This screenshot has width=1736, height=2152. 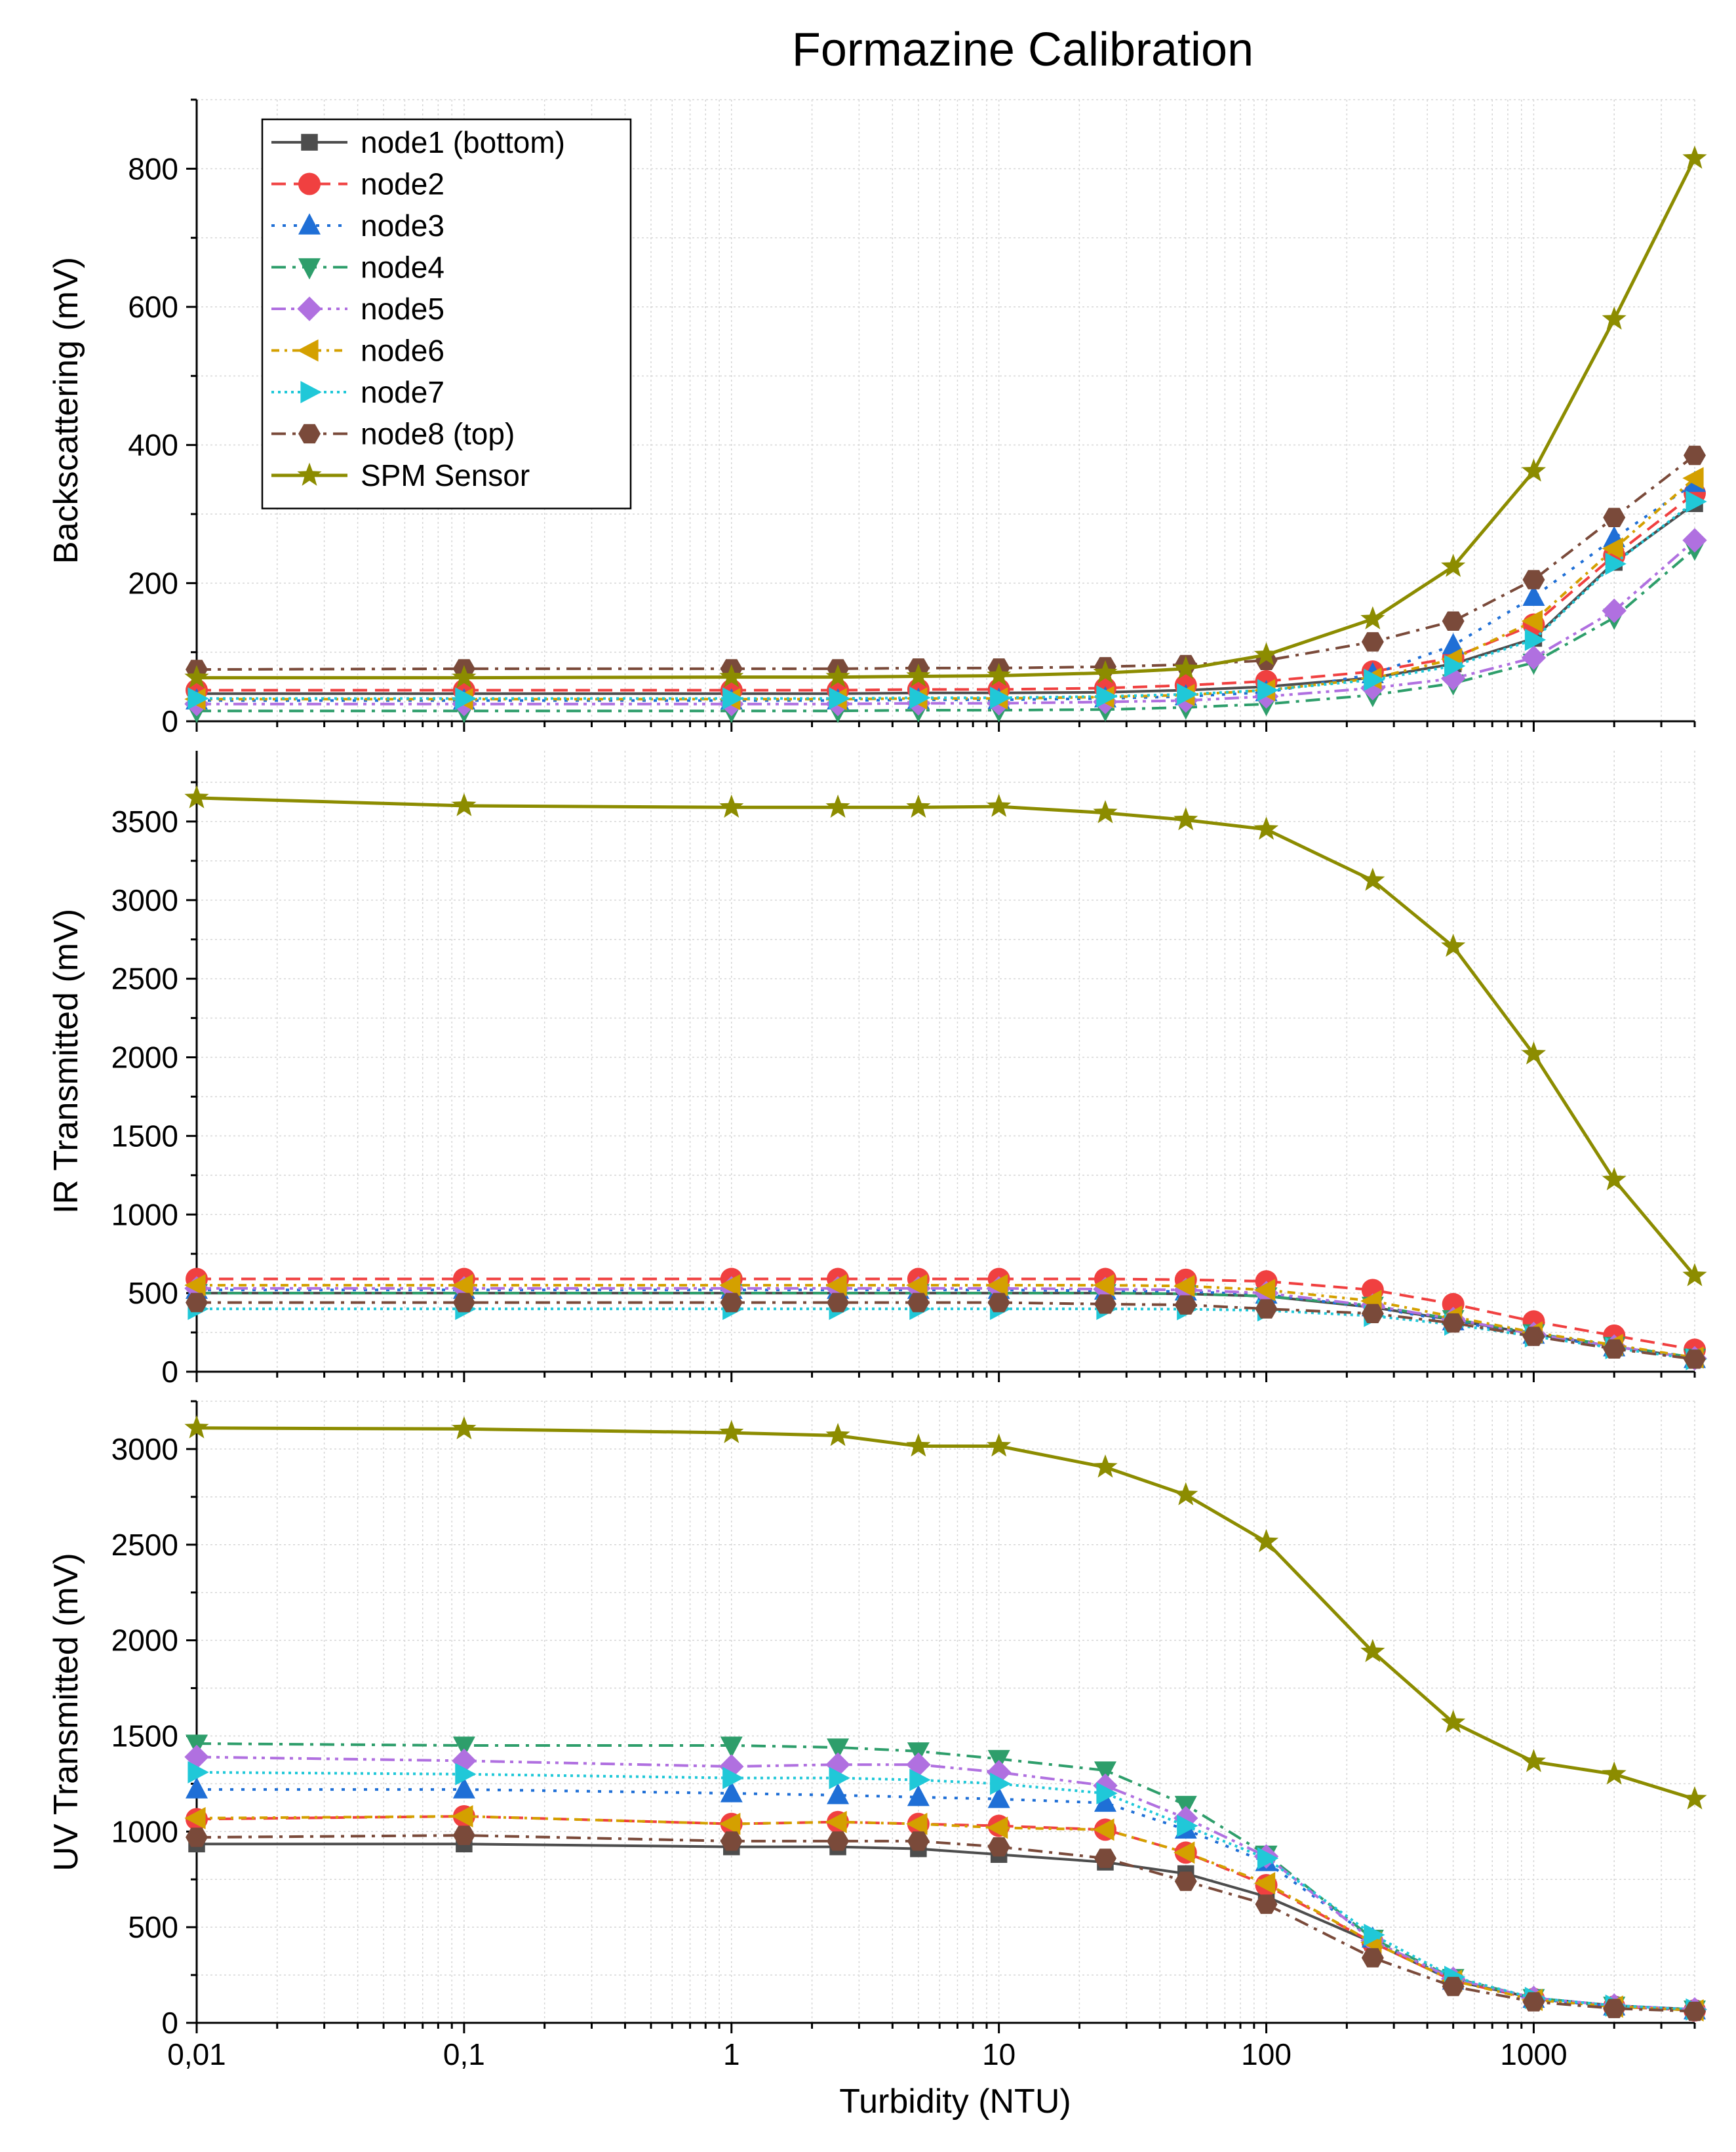 I want to click on y-tick-label: 400, so click(x=153, y=445).